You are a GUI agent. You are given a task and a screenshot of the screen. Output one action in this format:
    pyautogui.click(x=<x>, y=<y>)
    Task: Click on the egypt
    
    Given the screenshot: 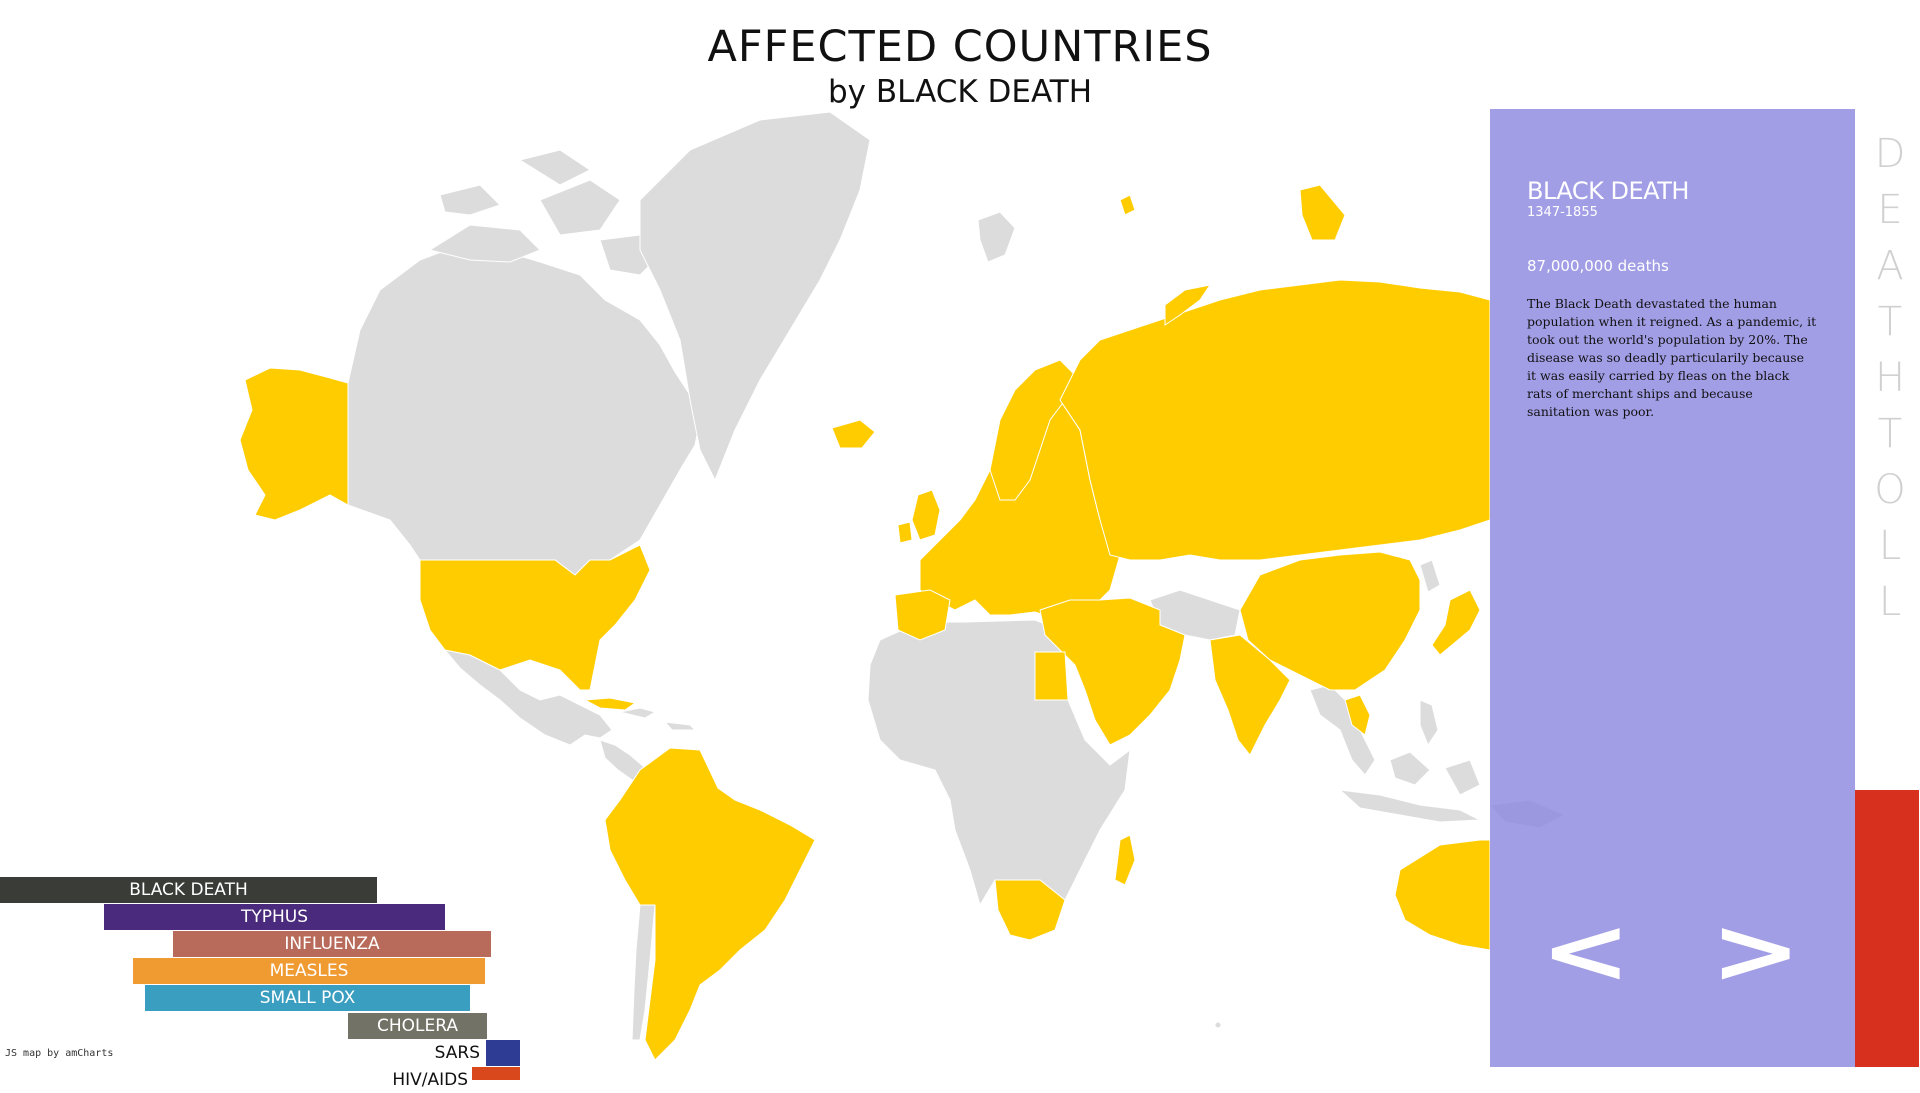 What is the action you would take?
    pyautogui.click(x=1051, y=676)
    